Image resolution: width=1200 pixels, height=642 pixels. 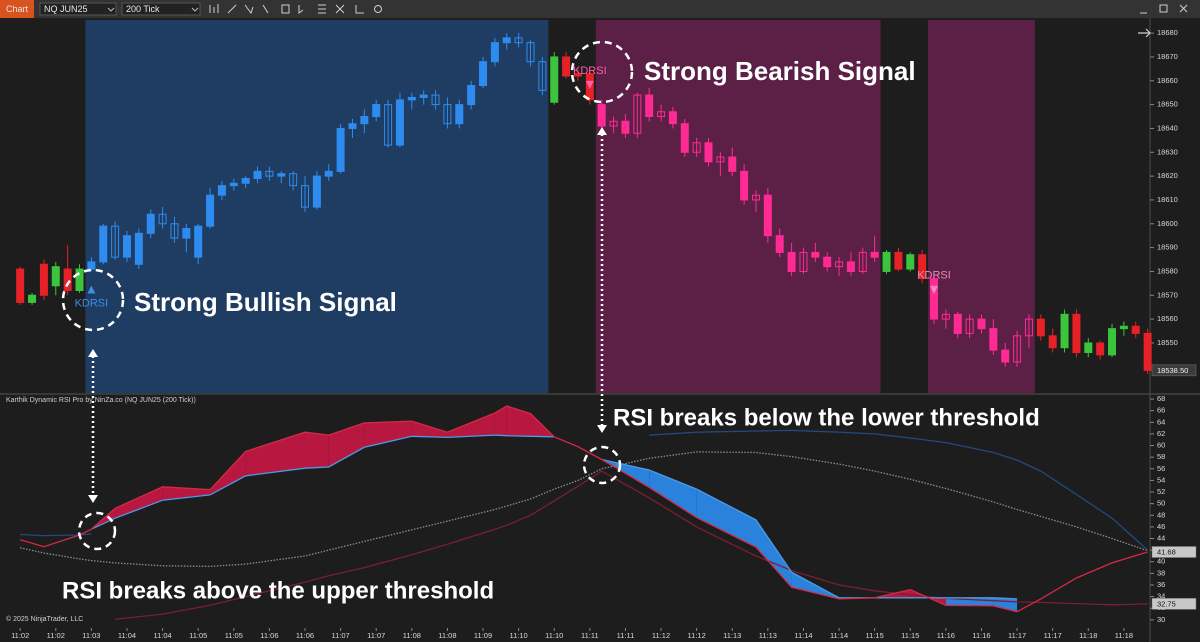 What do you see at coordinates (1167, 175) in the screenshot?
I see `y-tick-label: 18620` at bounding box center [1167, 175].